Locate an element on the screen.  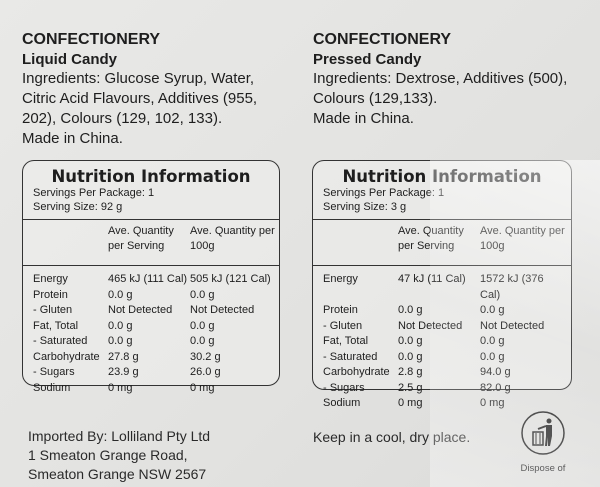
serving-size: Serving Size: 92 g is located at coordinates (78, 207).